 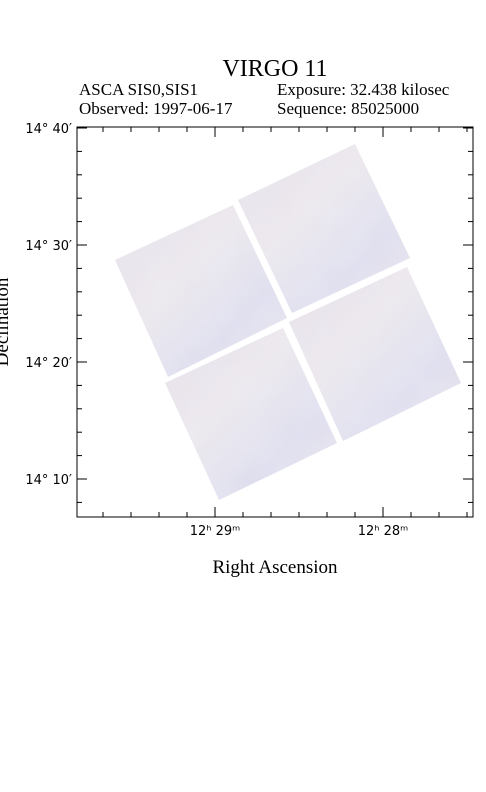 I want to click on sequence: Sequence: 85025000, so click(x=348, y=108).